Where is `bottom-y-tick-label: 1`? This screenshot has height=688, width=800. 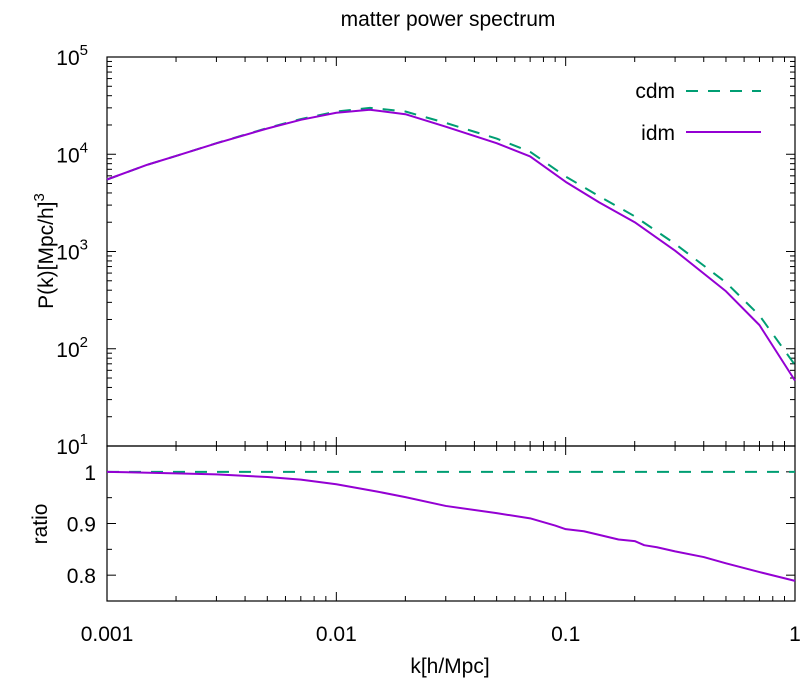 bottom-y-tick-label: 1 is located at coordinates (90, 473).